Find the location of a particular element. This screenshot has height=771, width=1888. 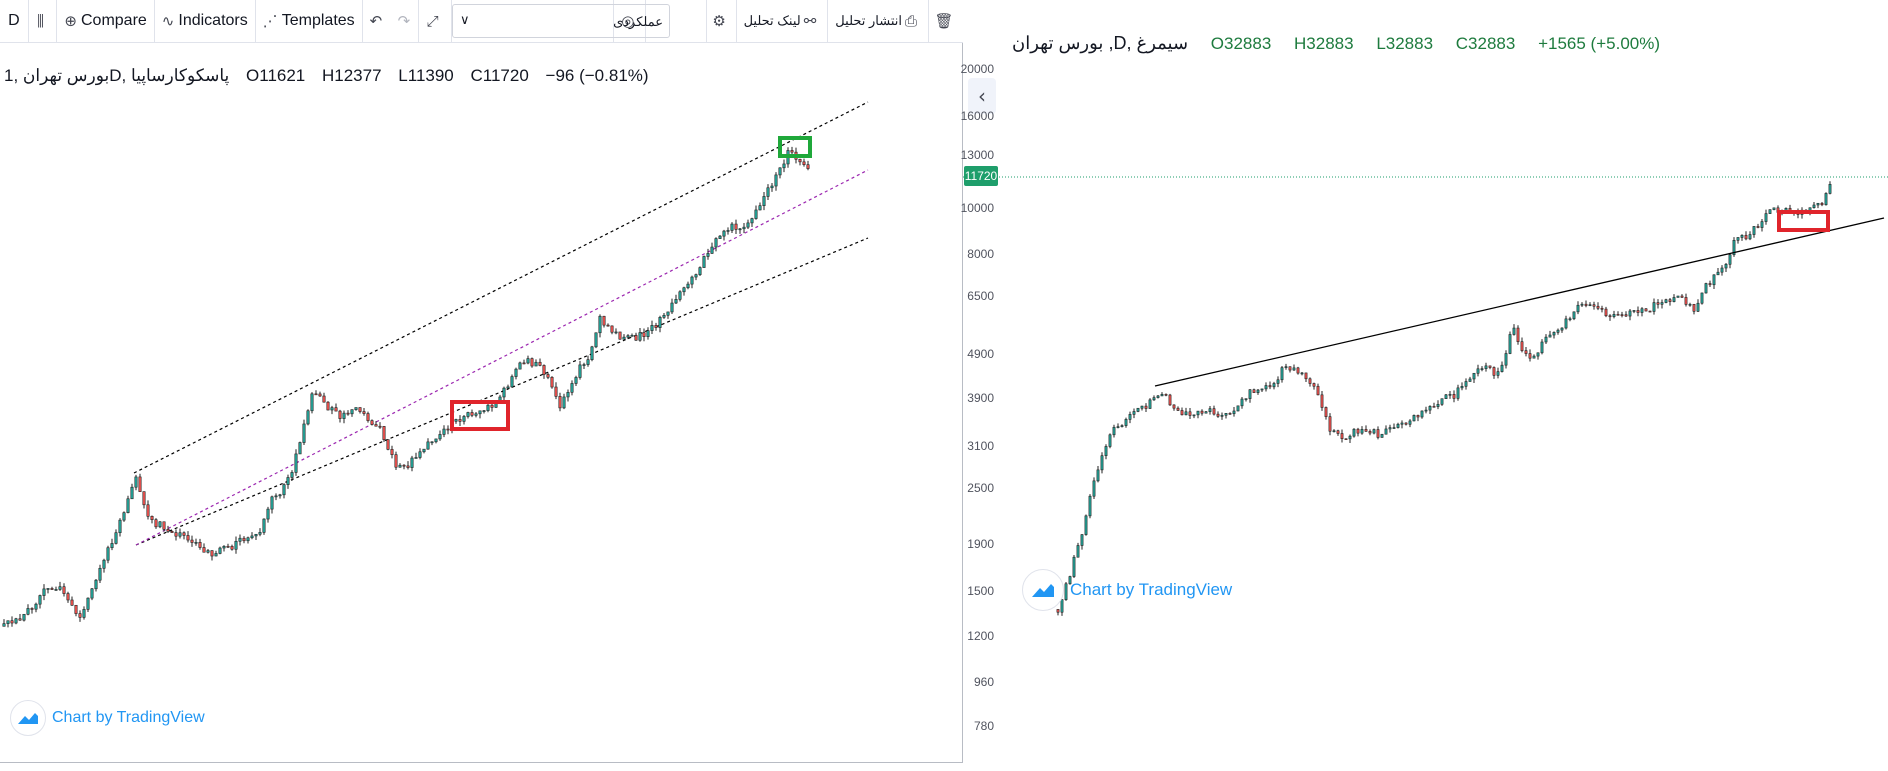

price-axis-tick: 20000 is located at coordinates (978, 69).